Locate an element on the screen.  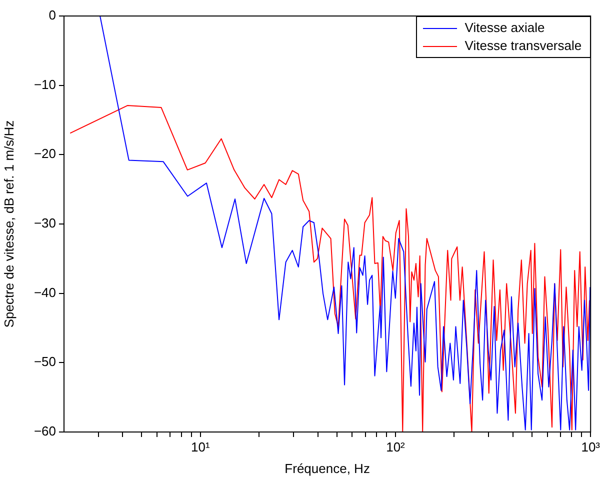
y-axis-title: Spectre de vitesse, dB ref. 1 m/s/Hz is located at coordinates (8, 224).